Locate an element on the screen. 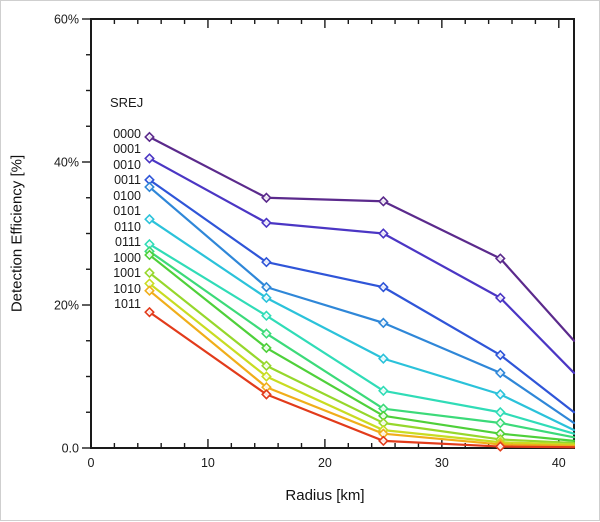 The image size is (600, 522). legend-item-0000: 0000 is located at coordinates (127, 133).